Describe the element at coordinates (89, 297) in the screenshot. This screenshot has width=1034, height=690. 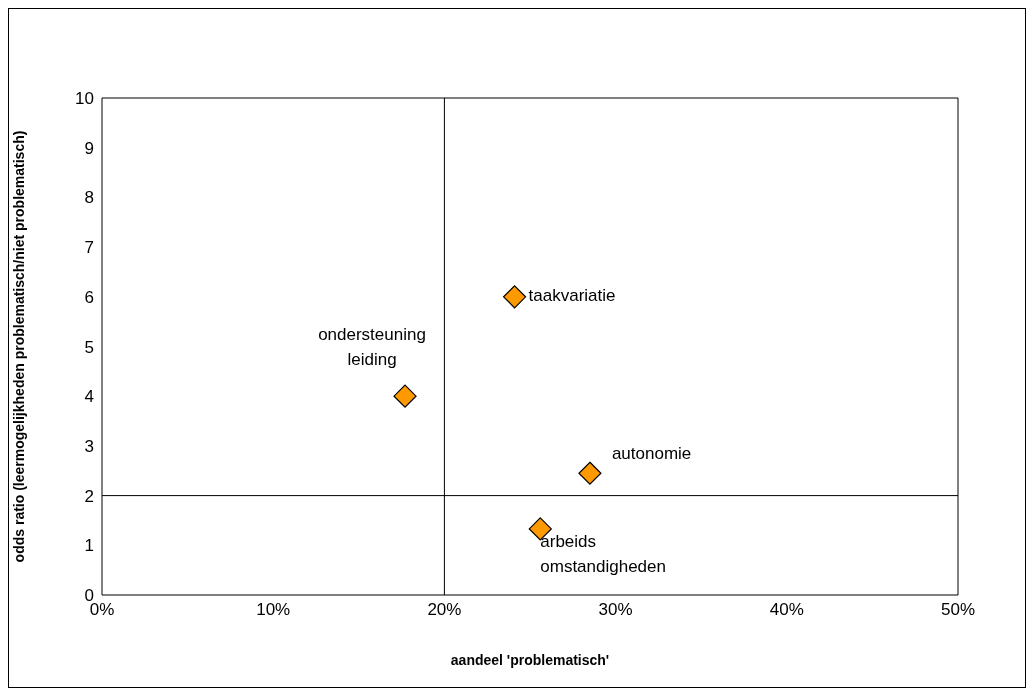
I see `y-tick-label: 6` at that location.